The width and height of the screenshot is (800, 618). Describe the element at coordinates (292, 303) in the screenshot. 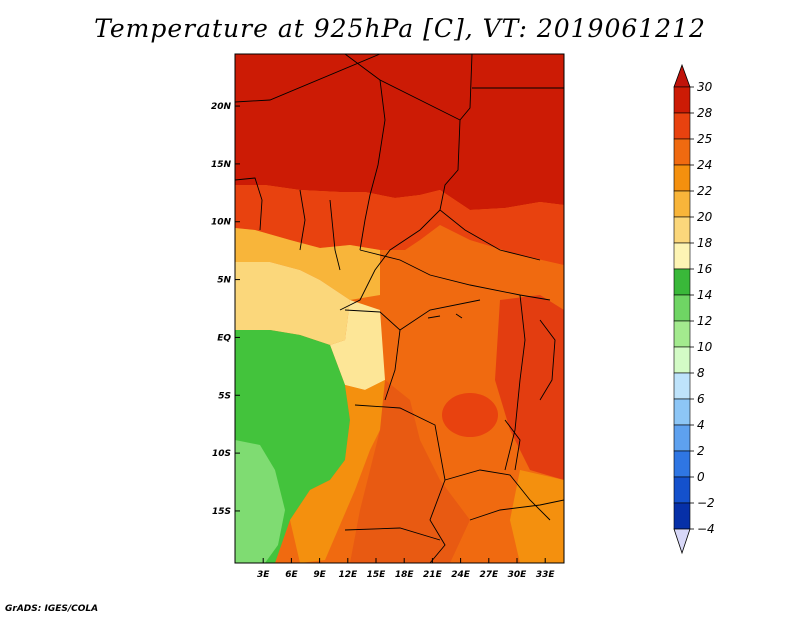

I see `gulf-coast` at that location.